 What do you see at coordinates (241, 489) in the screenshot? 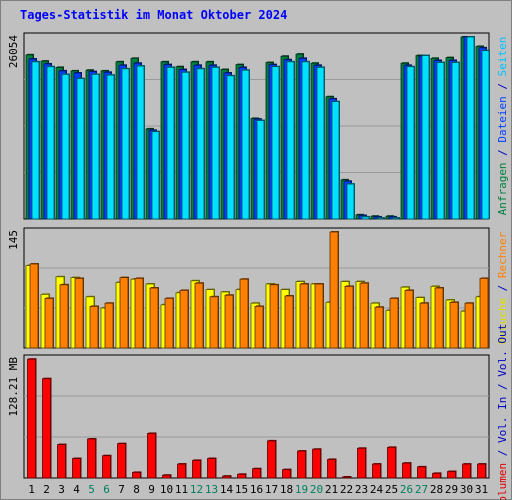
I see `x-tick-label: 15` at bounding box center [241, 489].